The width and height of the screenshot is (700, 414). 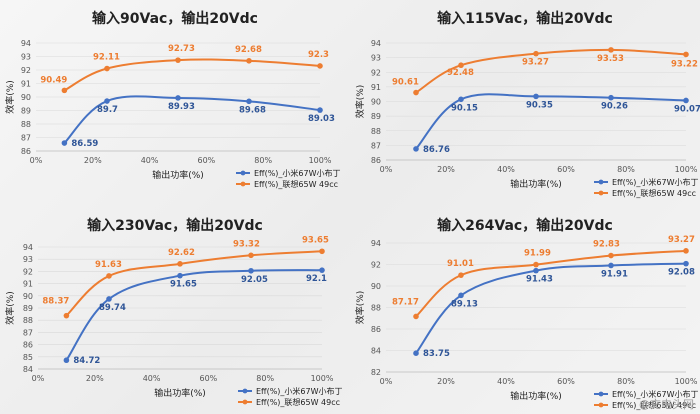 What do you see at coordinates (183, 285) in the screenshot?
I see `data-label: 91.65` at bounding box center [183, 285].